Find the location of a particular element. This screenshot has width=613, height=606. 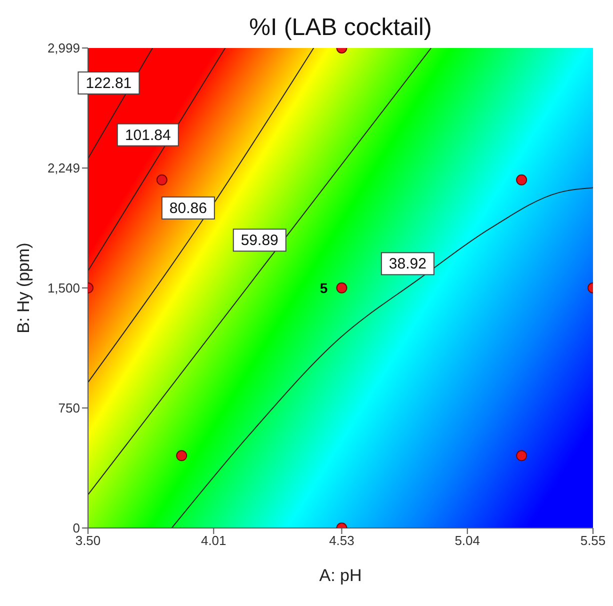

series-label: 101.84 is located at coordinates (147, 135).